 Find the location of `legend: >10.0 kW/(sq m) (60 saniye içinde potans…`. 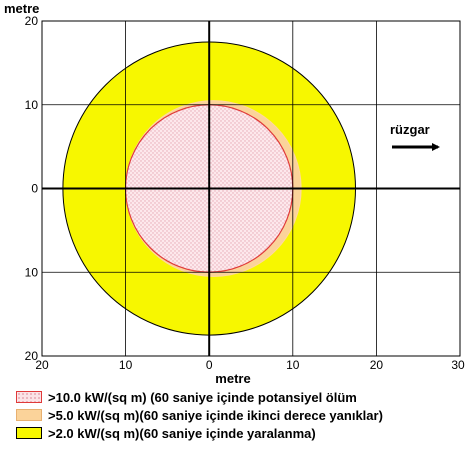

legend: >10.0 kW/(sq m) (60 saniye içinde potans… is located at coordinates (241, 415).